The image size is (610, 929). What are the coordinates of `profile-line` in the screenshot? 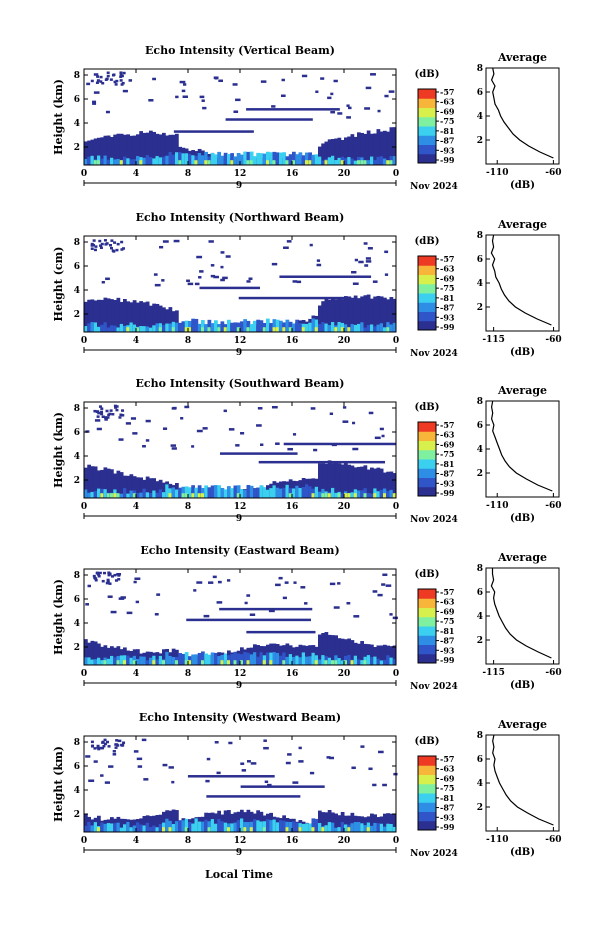 It's located at (521, 280).